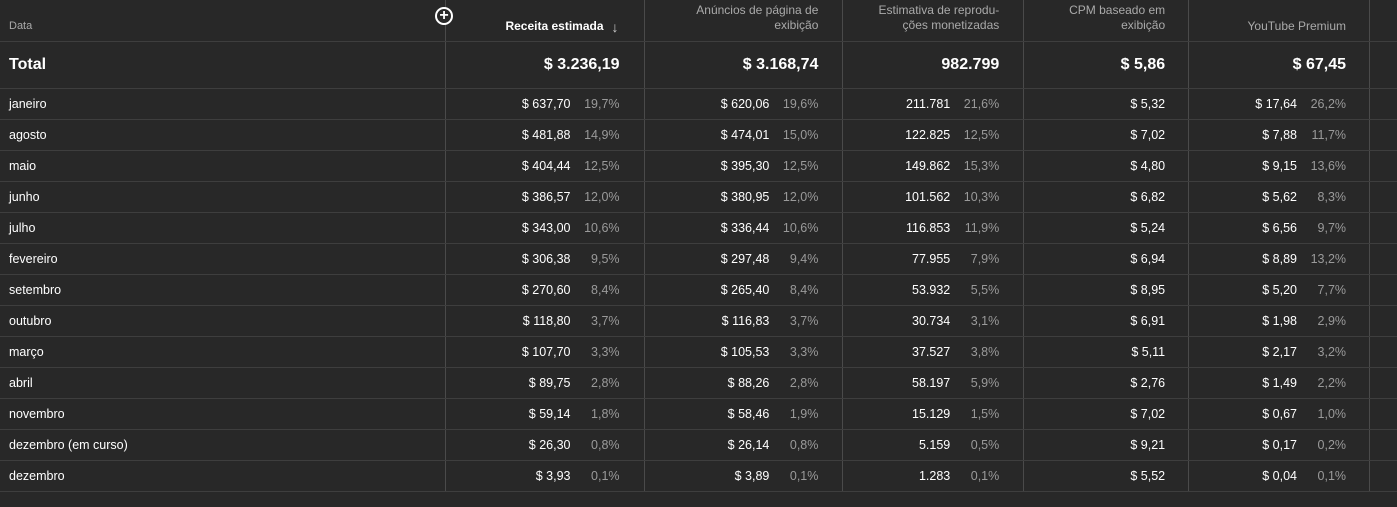 This screenshot has height=507, width=1397. I want to click on value: $ 3,93, so click(553, 476).